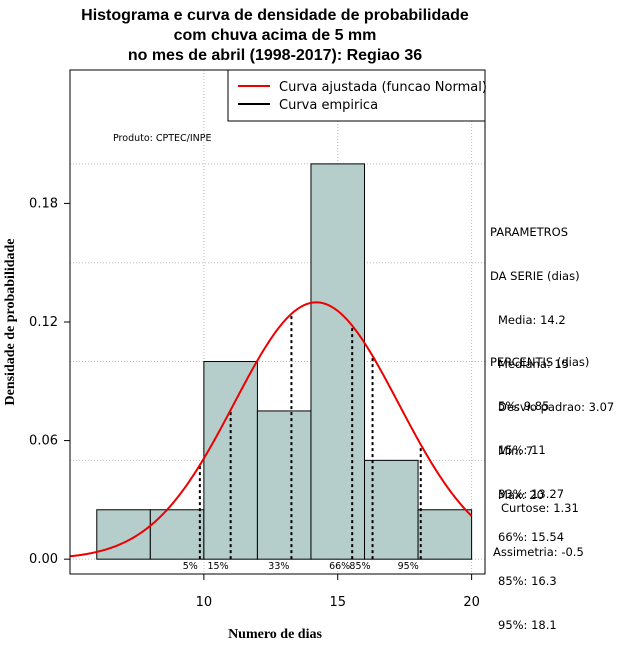 This screenshot has width=640, height=660. Describe the element at coordinates (10, 321) in the screenshot. I see `y-axis-title: Densidade de probabilidade` at that location.